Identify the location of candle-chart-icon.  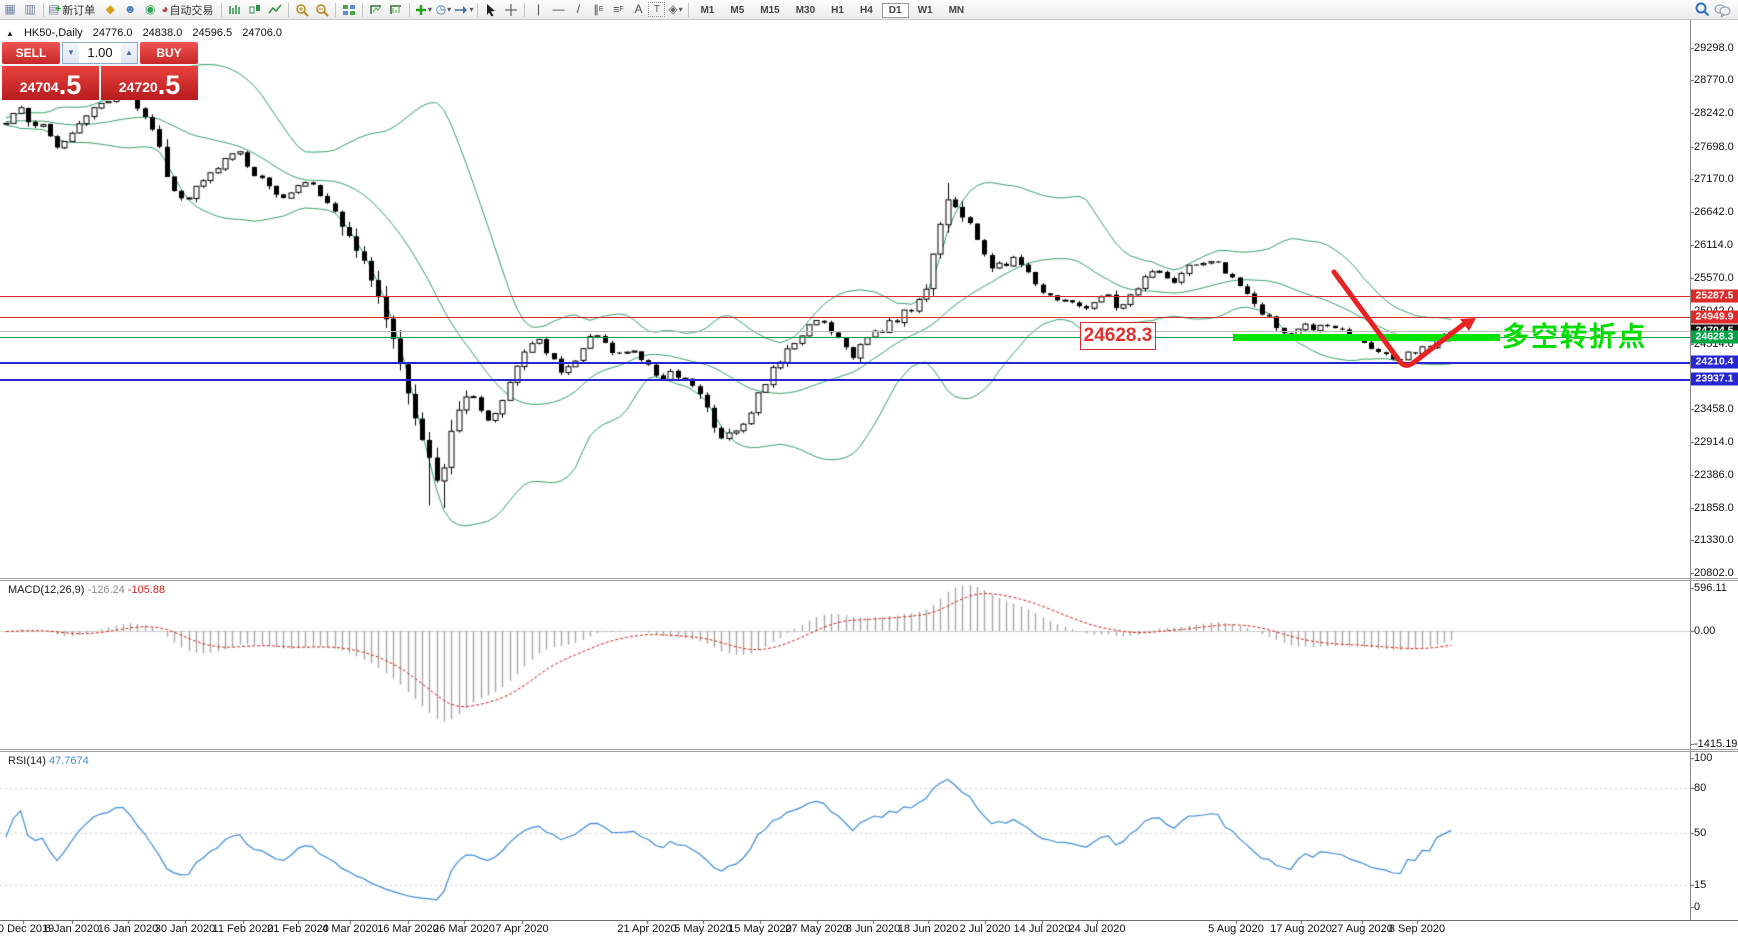
(255, 9).